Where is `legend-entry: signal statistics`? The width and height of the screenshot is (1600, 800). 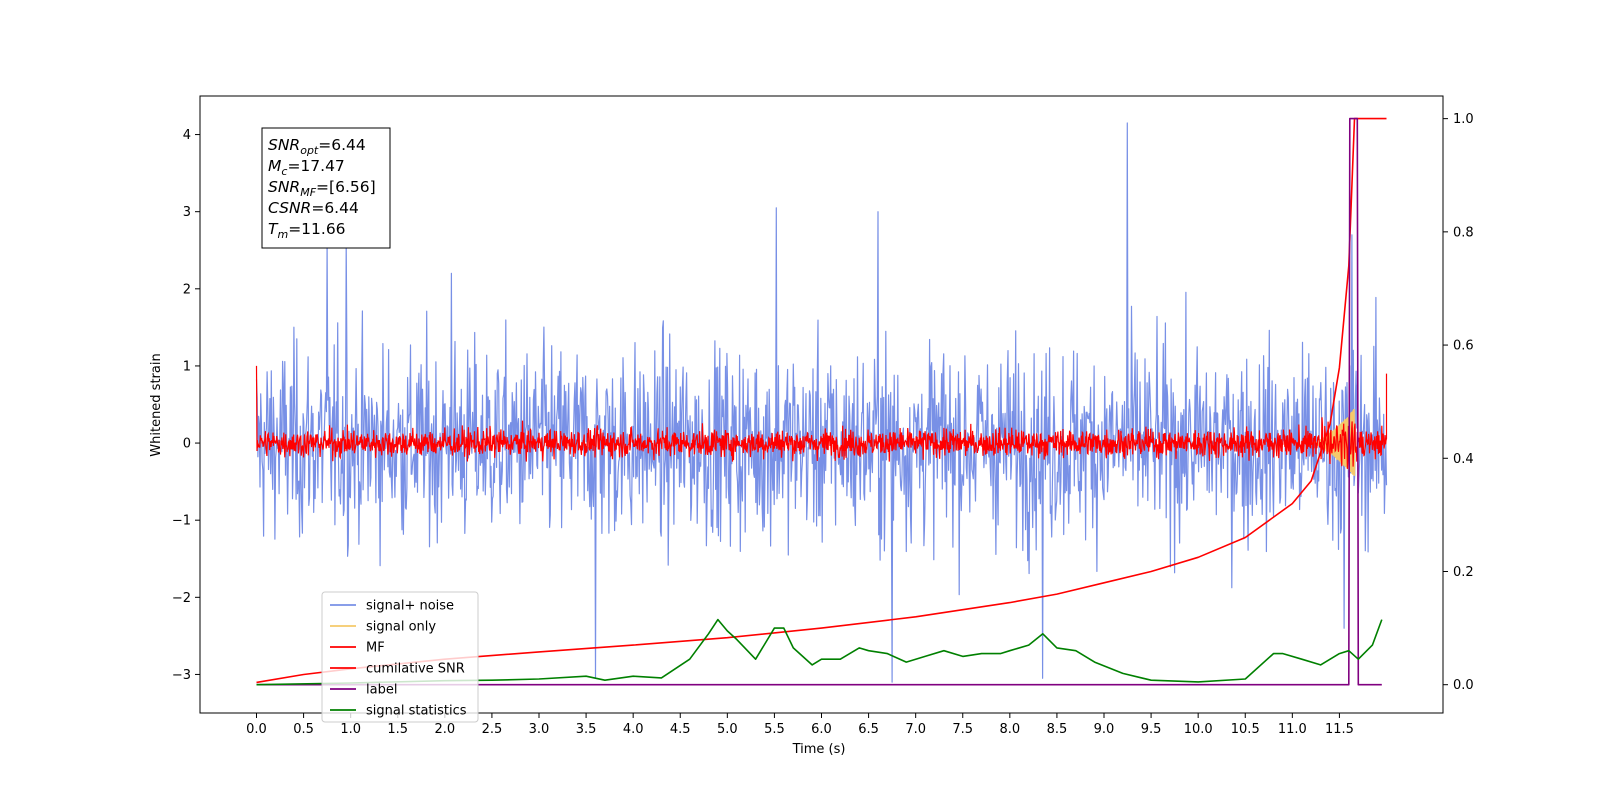 legend-entry: signal statistics is located at coordinates (416, 711).